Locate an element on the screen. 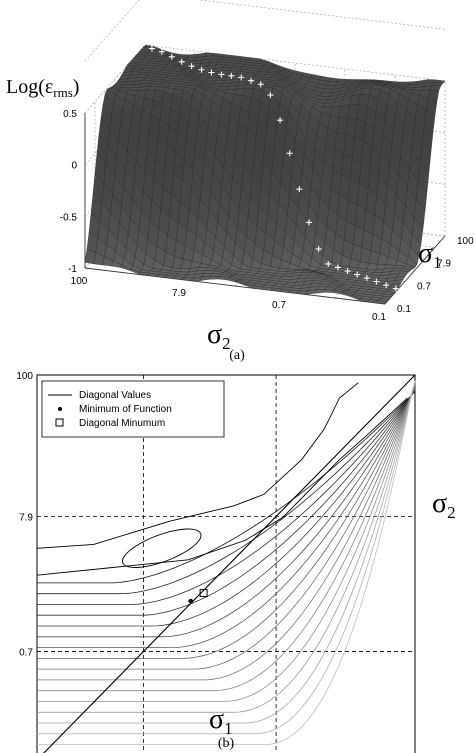 The height and width of the screenshot is (753, 474). legend-dot-symbol is located at coordinates (60, 409).